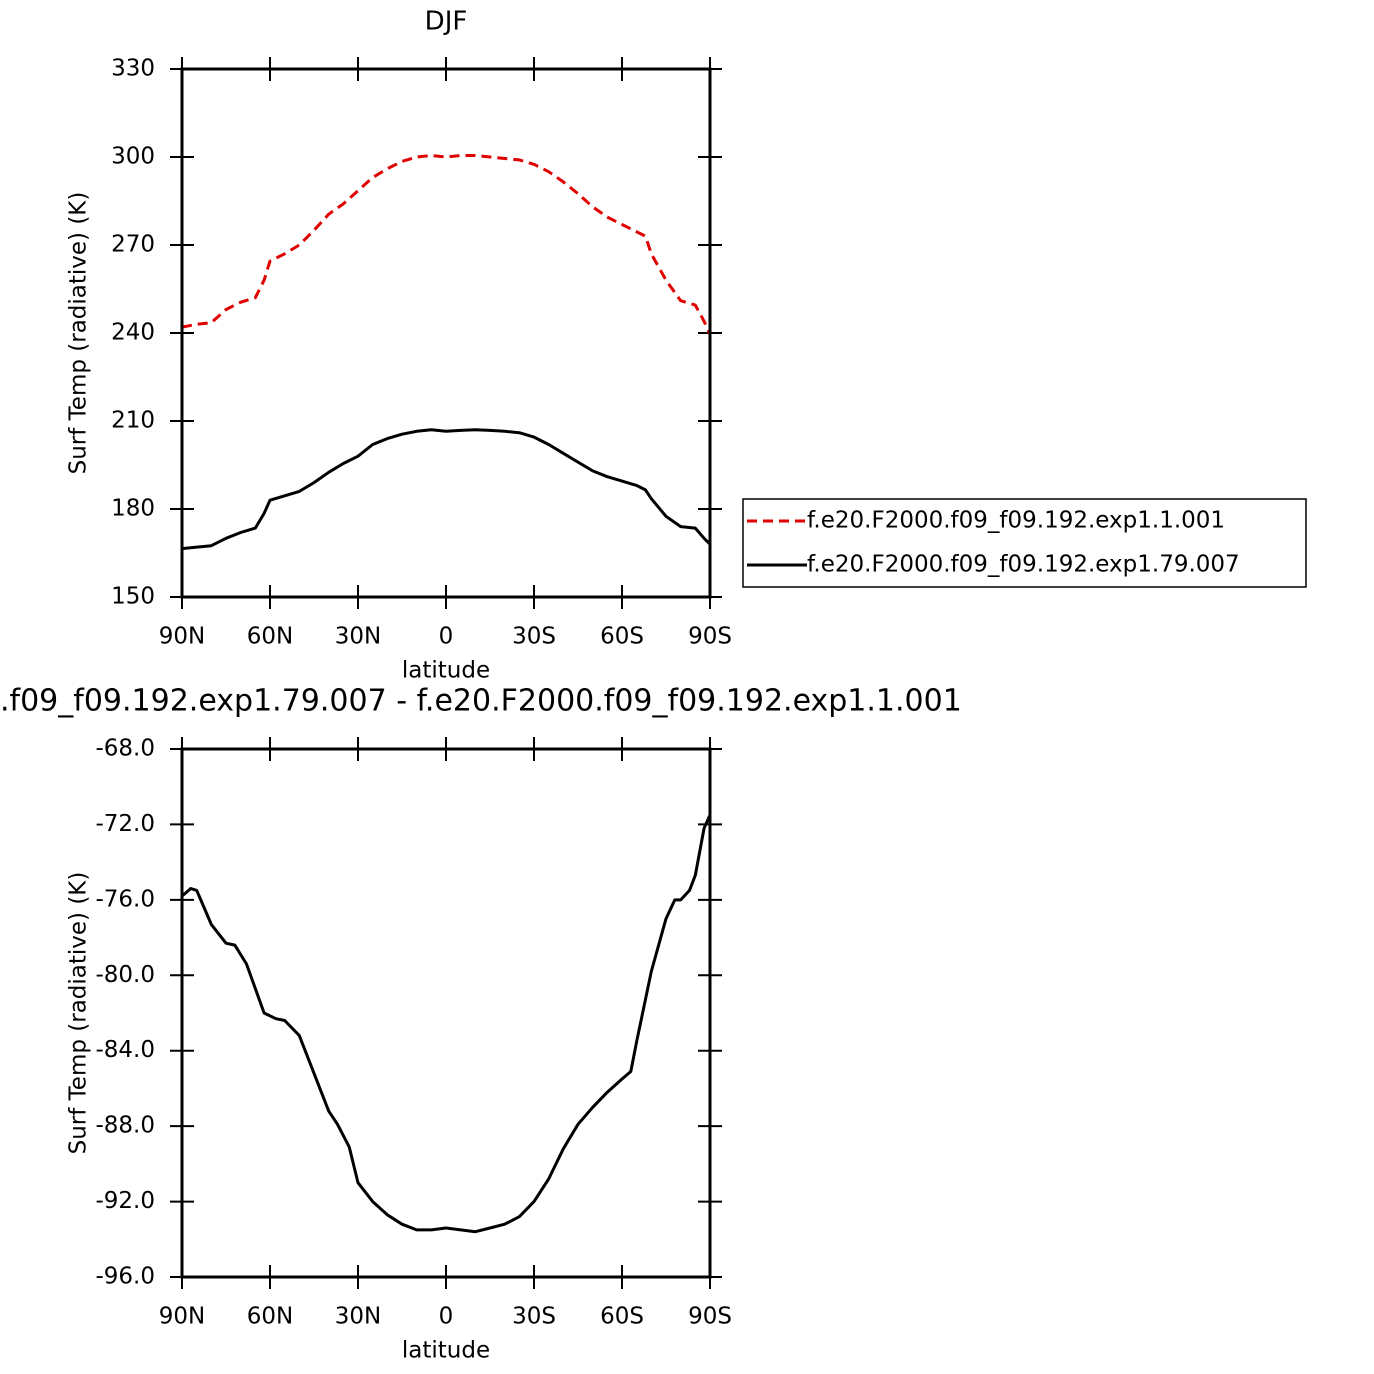  What do you see at coordinates (133, 597) in the screenshot?
I see `y-tick-label: 150` at bounding box center [133, 597].